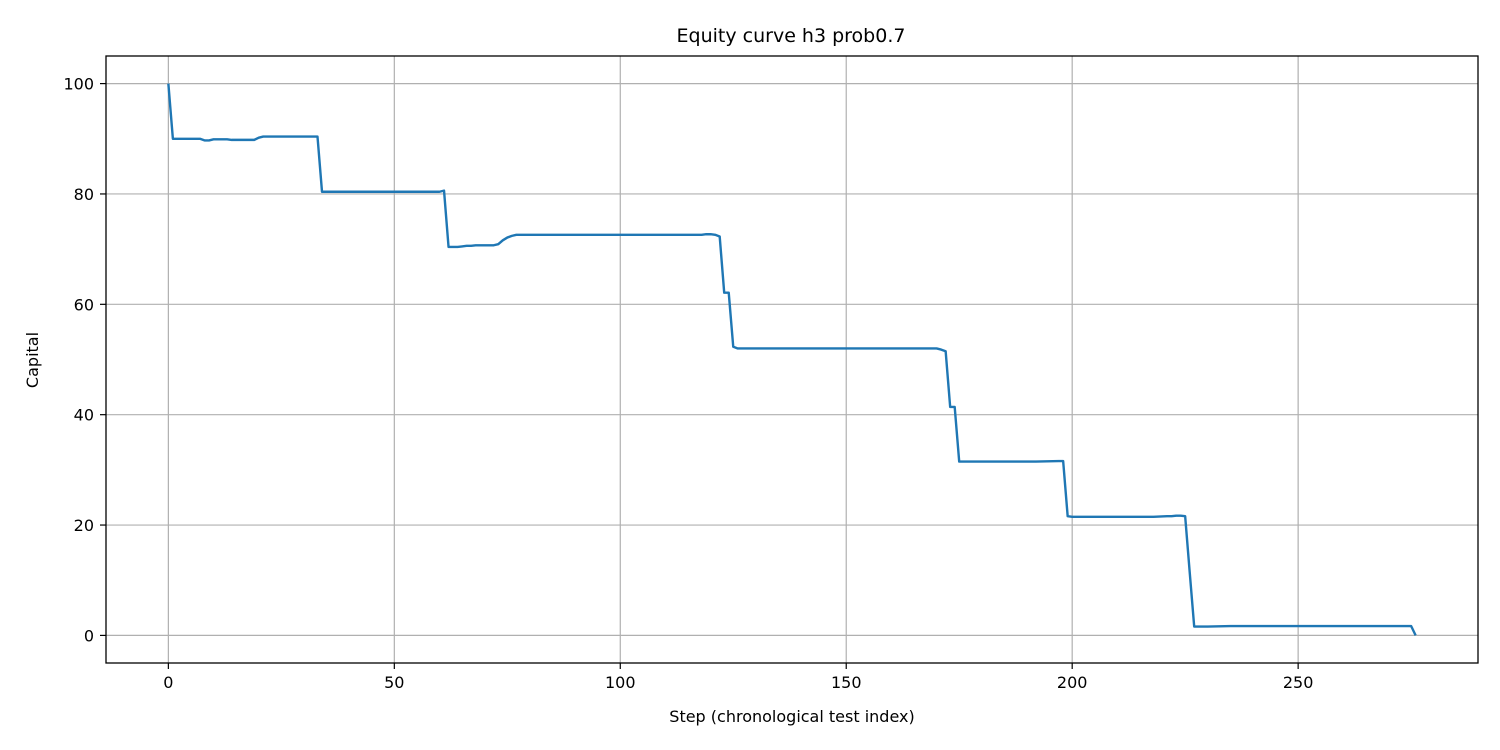 This screenshot has height=750, width=1500. Describe the element at coordinates (620, 682) in the screenshot. I see `x-tick-label: 100` at that location.